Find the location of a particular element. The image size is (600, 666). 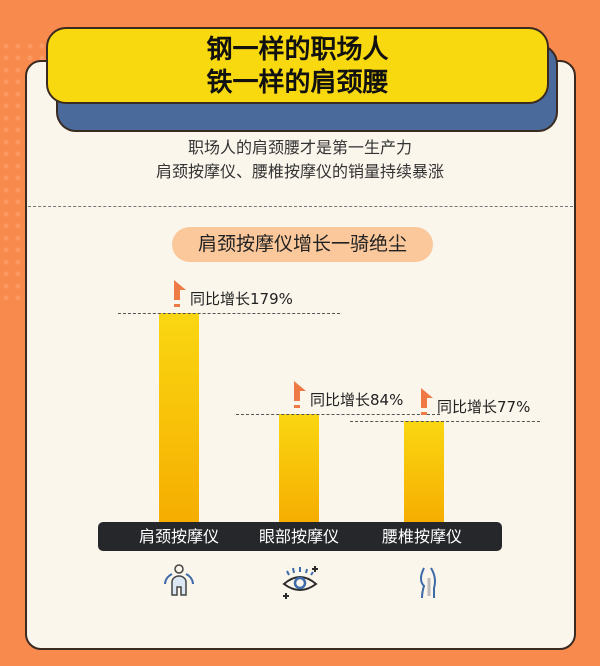

intro-text: 职场人的肩颈腰才是第一生产力 肩颈按摩仪、腰椎按摩仪的销量持续暴涨 is located at coordinates (300, 160).